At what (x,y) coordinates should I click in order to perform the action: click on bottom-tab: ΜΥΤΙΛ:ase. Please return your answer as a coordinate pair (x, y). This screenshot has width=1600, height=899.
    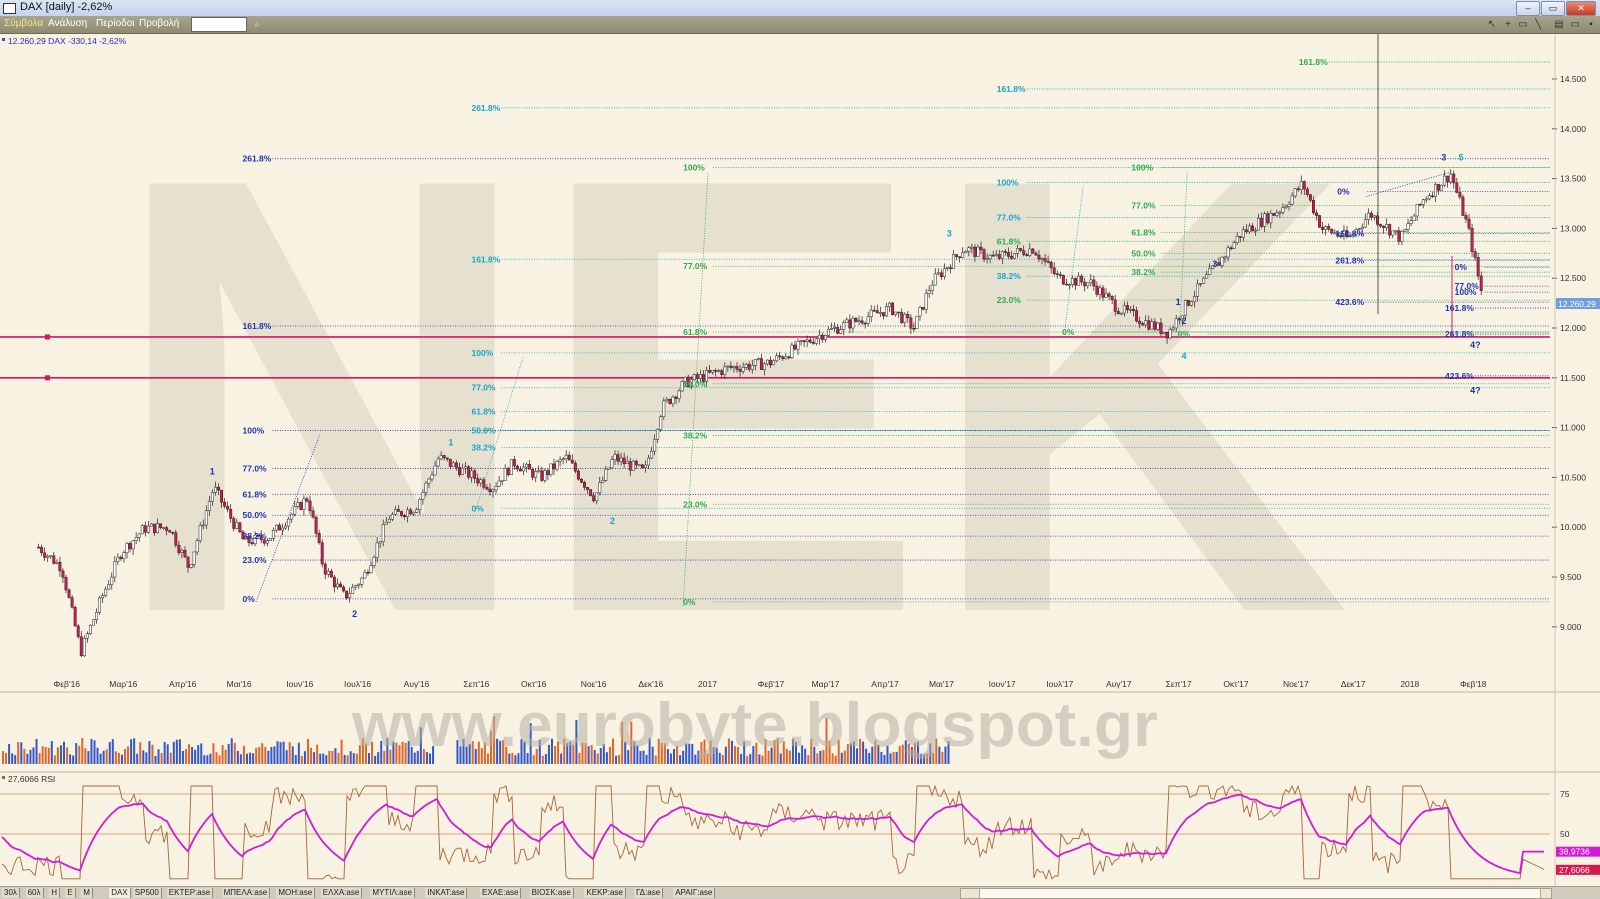
    Looking at the image, I should click on (392, 893).